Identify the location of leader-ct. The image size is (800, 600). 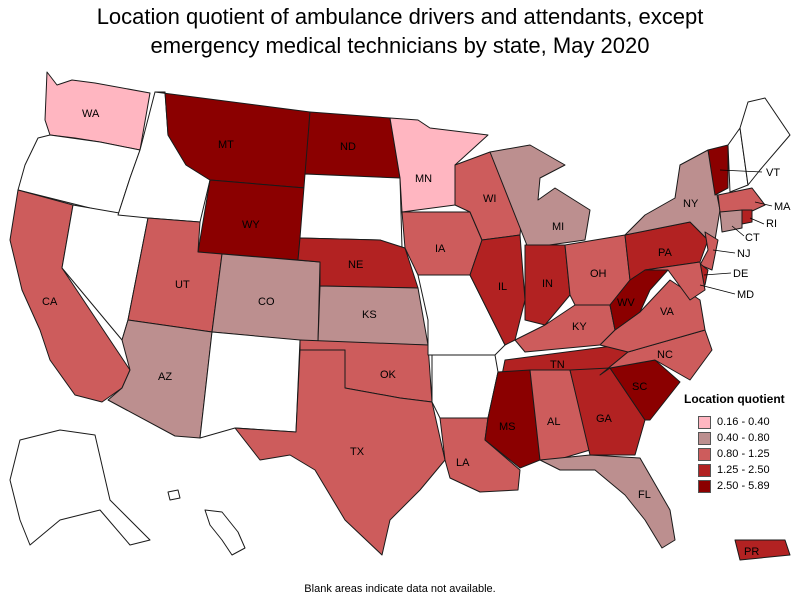
(738, 231).